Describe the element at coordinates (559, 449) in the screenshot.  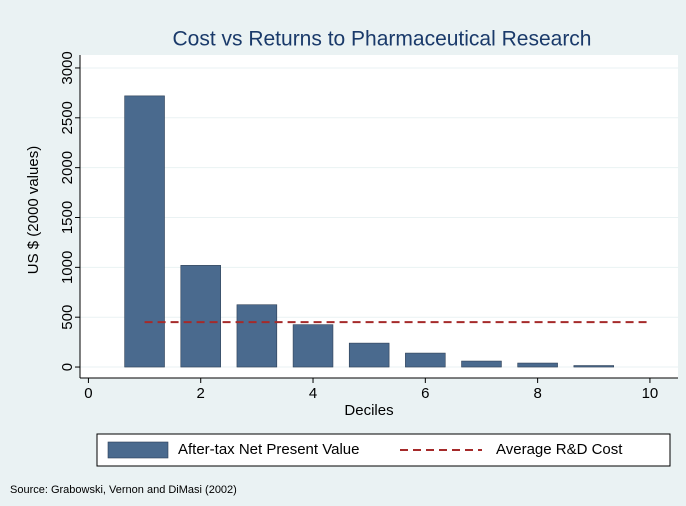
I see `legend-label: Average R&D Cost` at that location.